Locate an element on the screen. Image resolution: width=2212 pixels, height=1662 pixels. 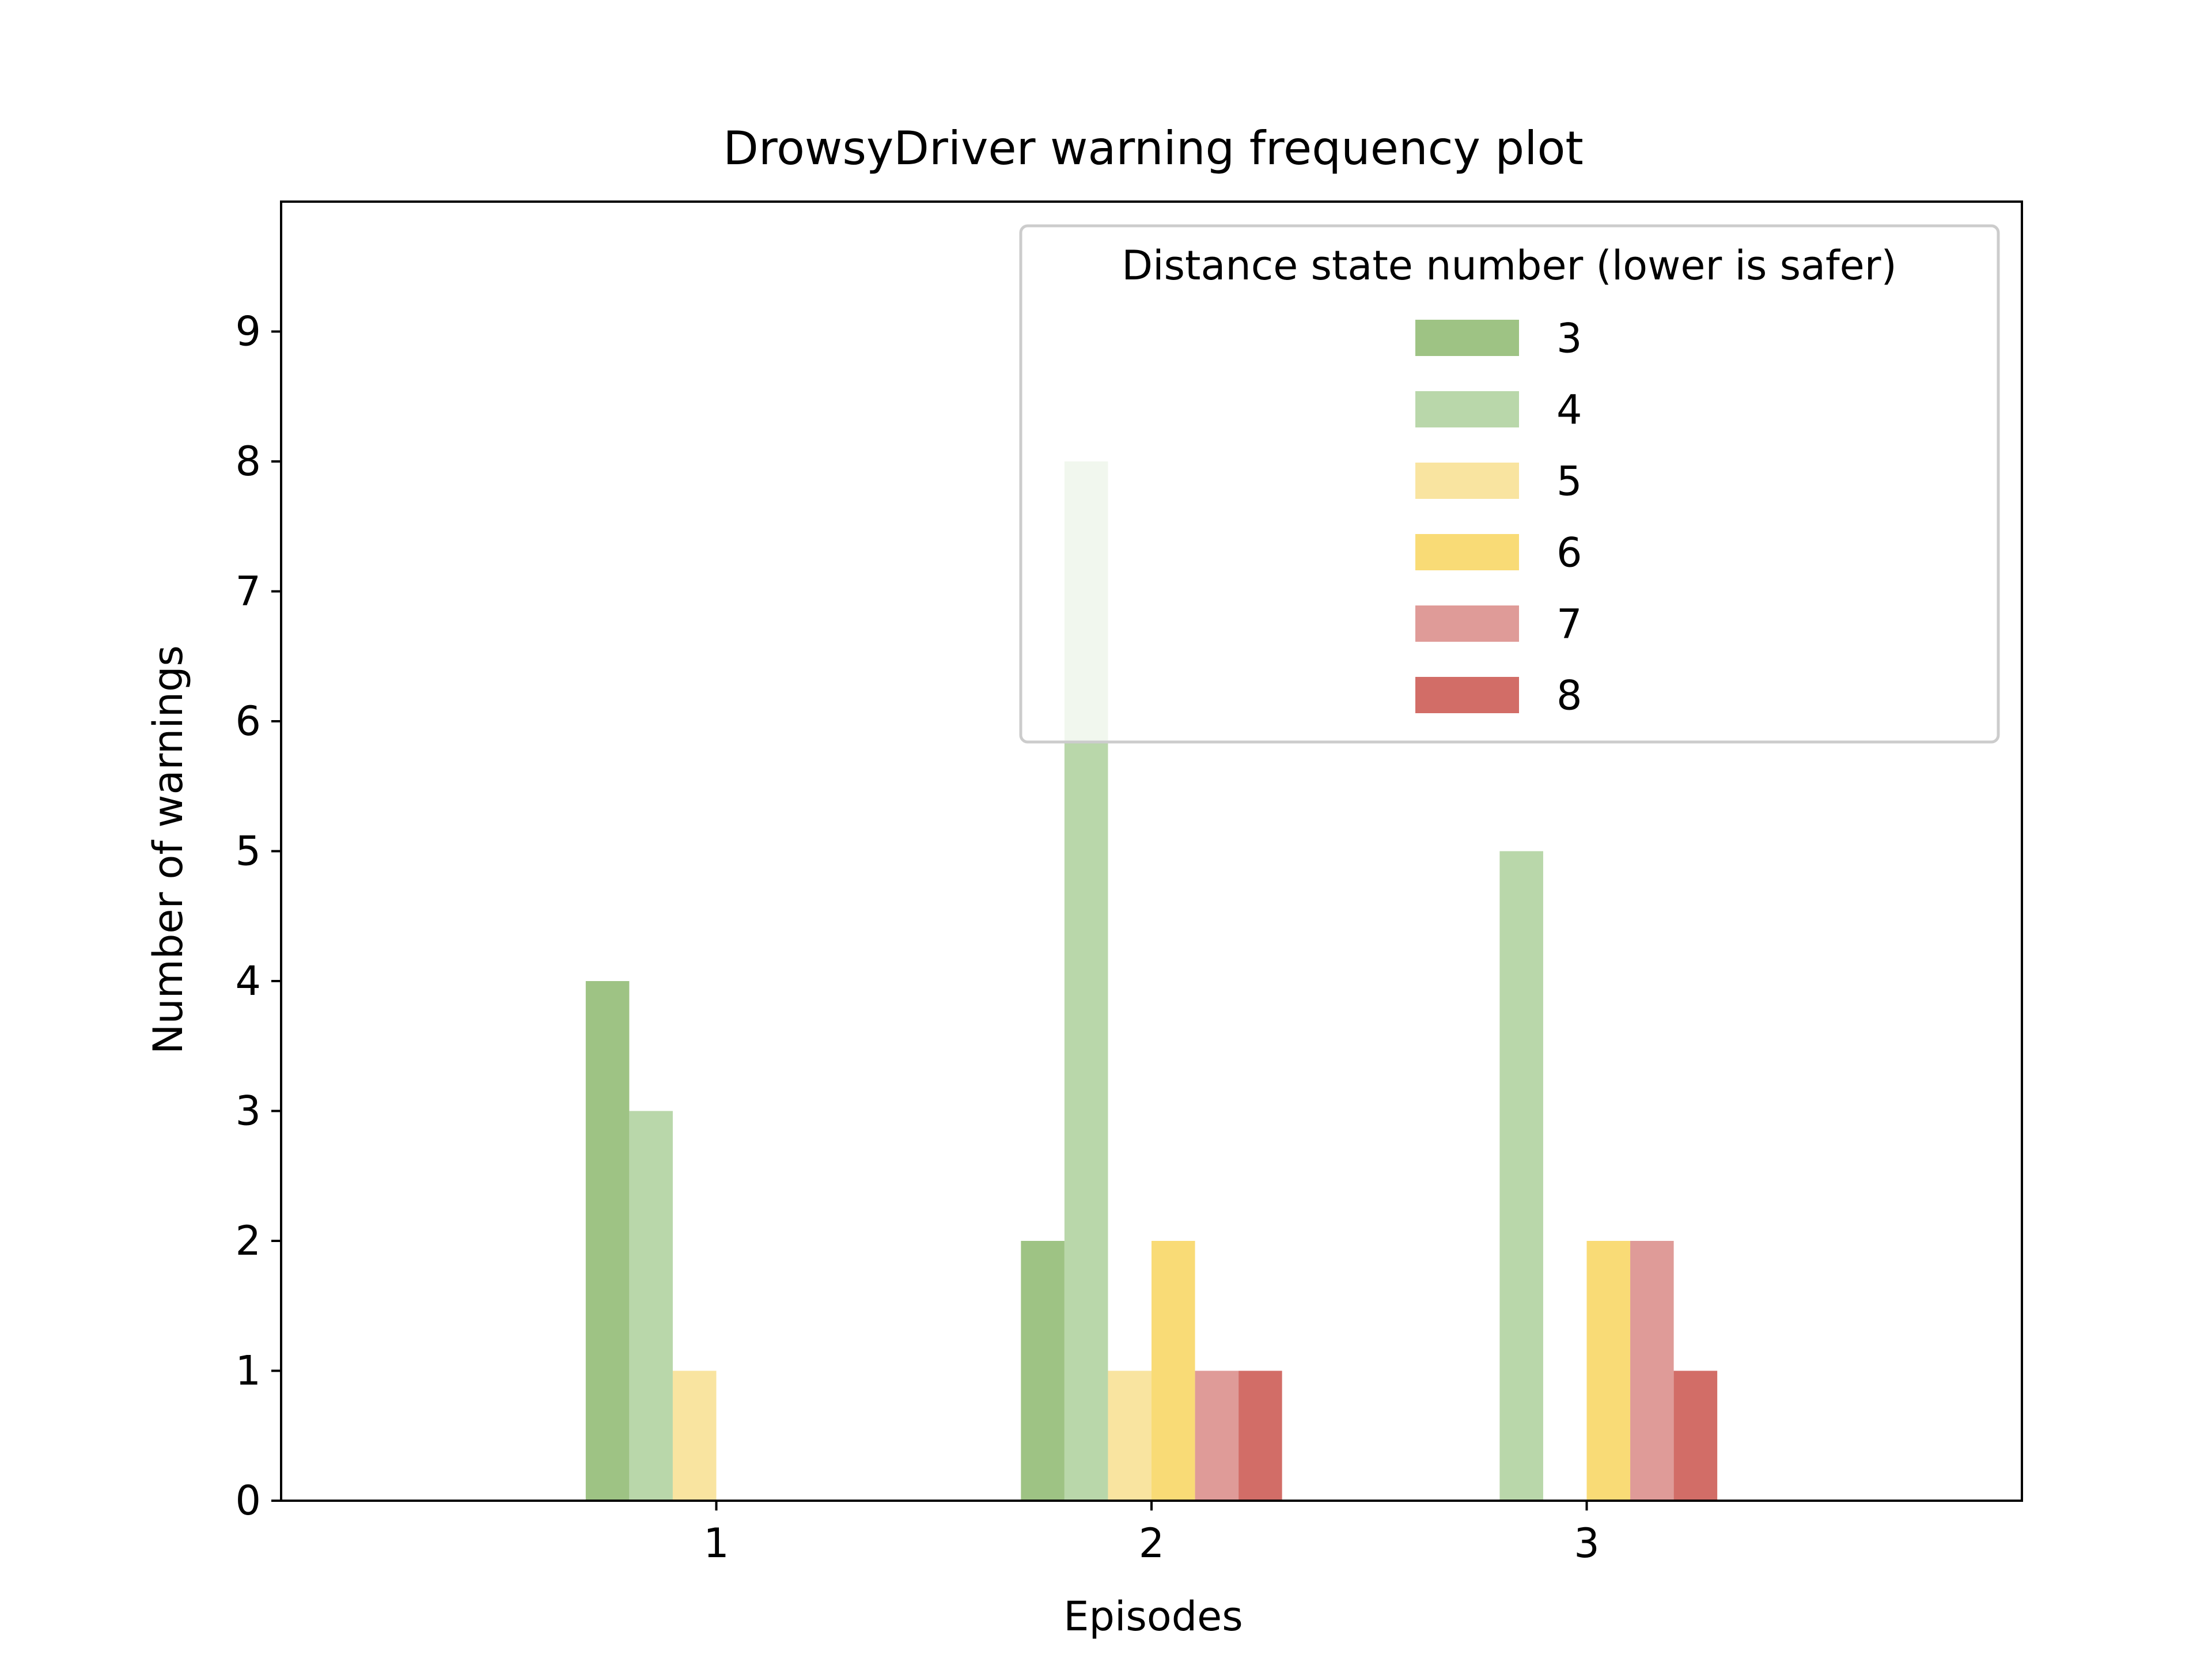
y-tick-label: 7 is located at coordinates (248, 591).